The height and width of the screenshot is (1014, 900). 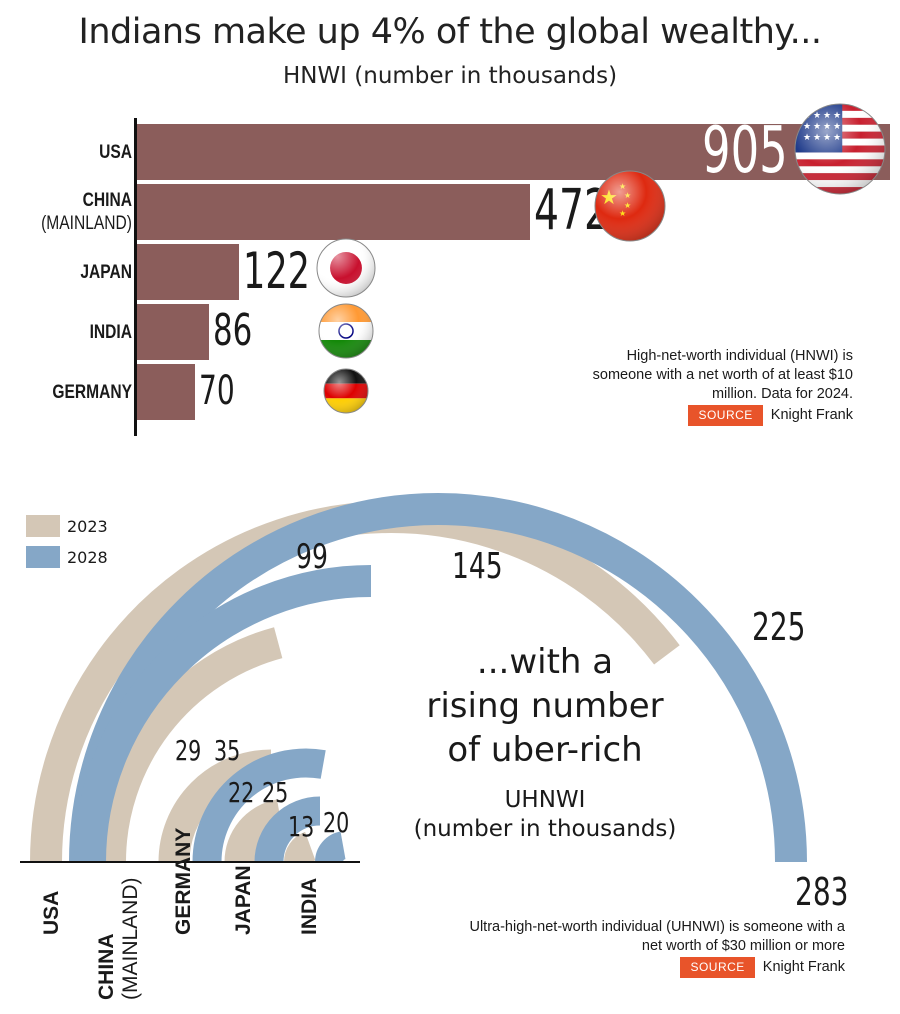 What do you see at coordinates (107, 200) in the screenshot?
I see `hnwi-category-line: CHINA` at bounding box center [107, 200].